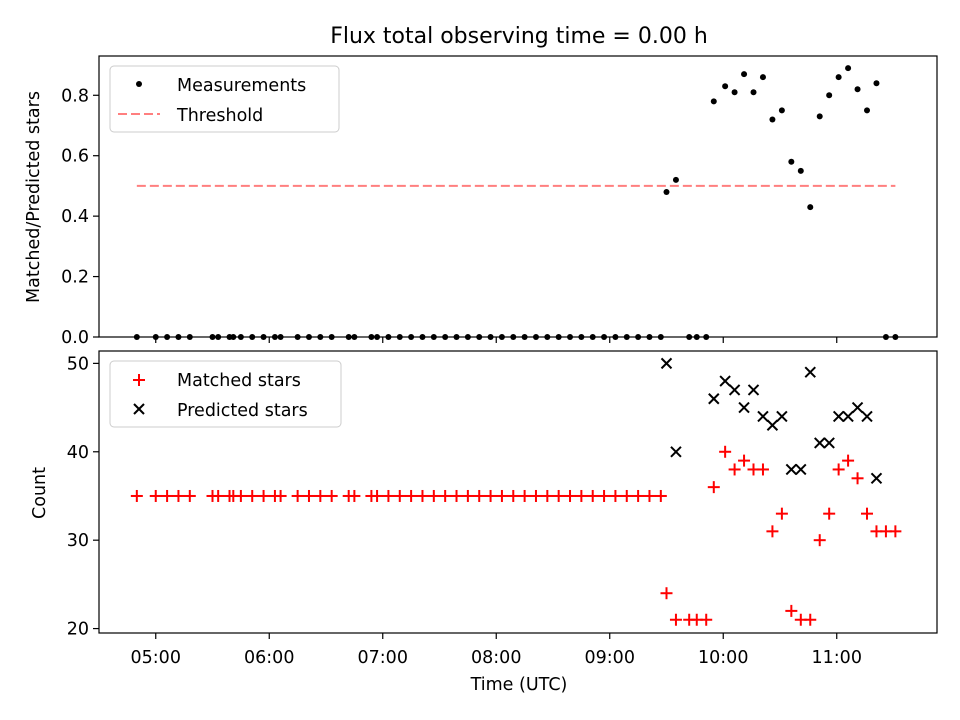  I want to click on top-y-tick-label: 0.2, so click(75, 278).